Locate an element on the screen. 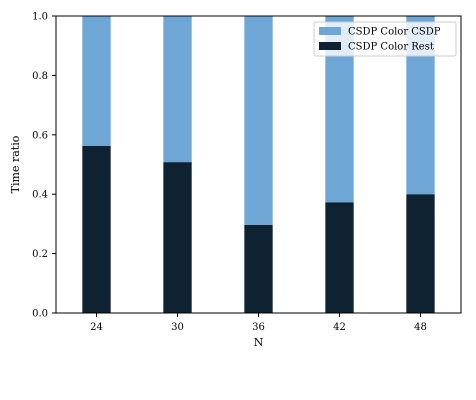  legend: CSDP Color CSDP CSDP Color Rest is located at coordinates (385, 39).